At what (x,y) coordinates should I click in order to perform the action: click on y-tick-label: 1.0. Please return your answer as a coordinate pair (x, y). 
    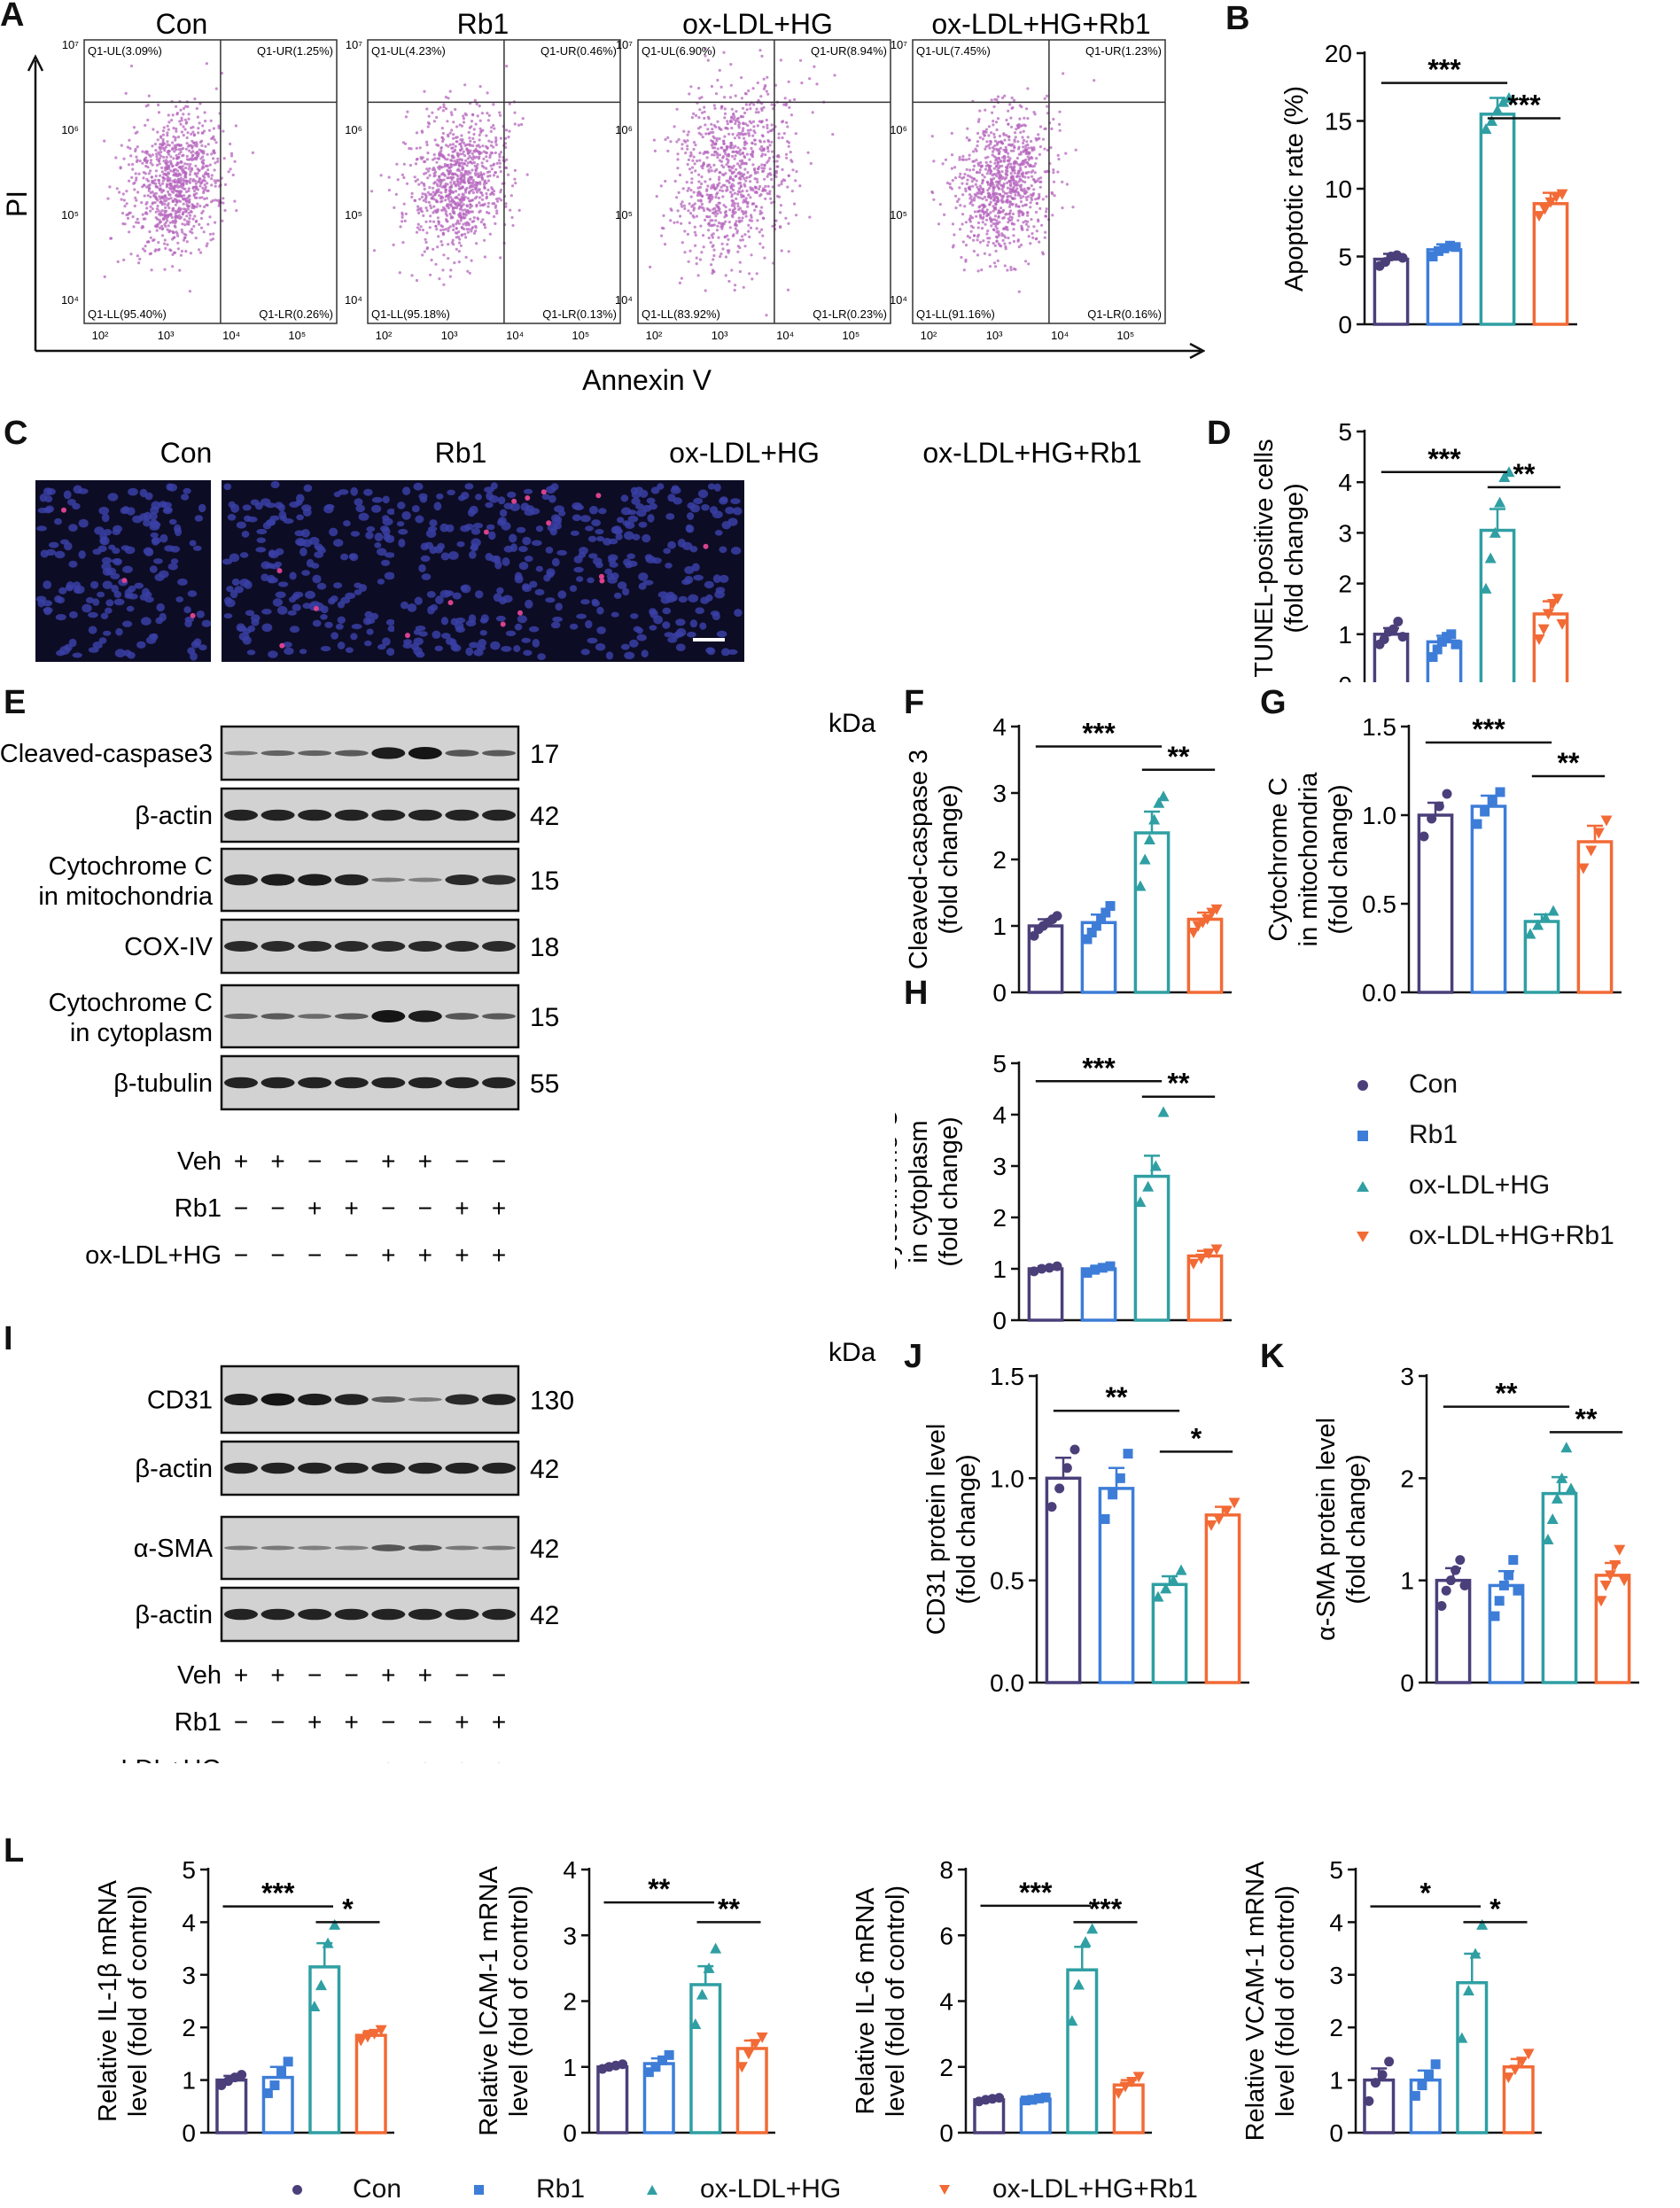
    Looking at the image, I should click on (1379, 815).